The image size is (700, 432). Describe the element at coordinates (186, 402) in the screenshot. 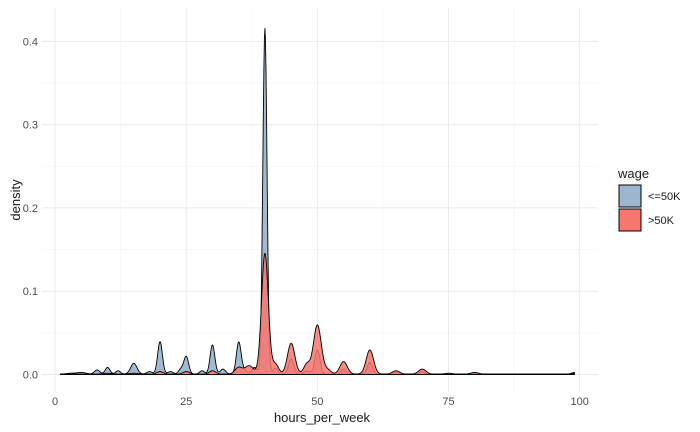

I see `x-tick-label: 25` at that location.